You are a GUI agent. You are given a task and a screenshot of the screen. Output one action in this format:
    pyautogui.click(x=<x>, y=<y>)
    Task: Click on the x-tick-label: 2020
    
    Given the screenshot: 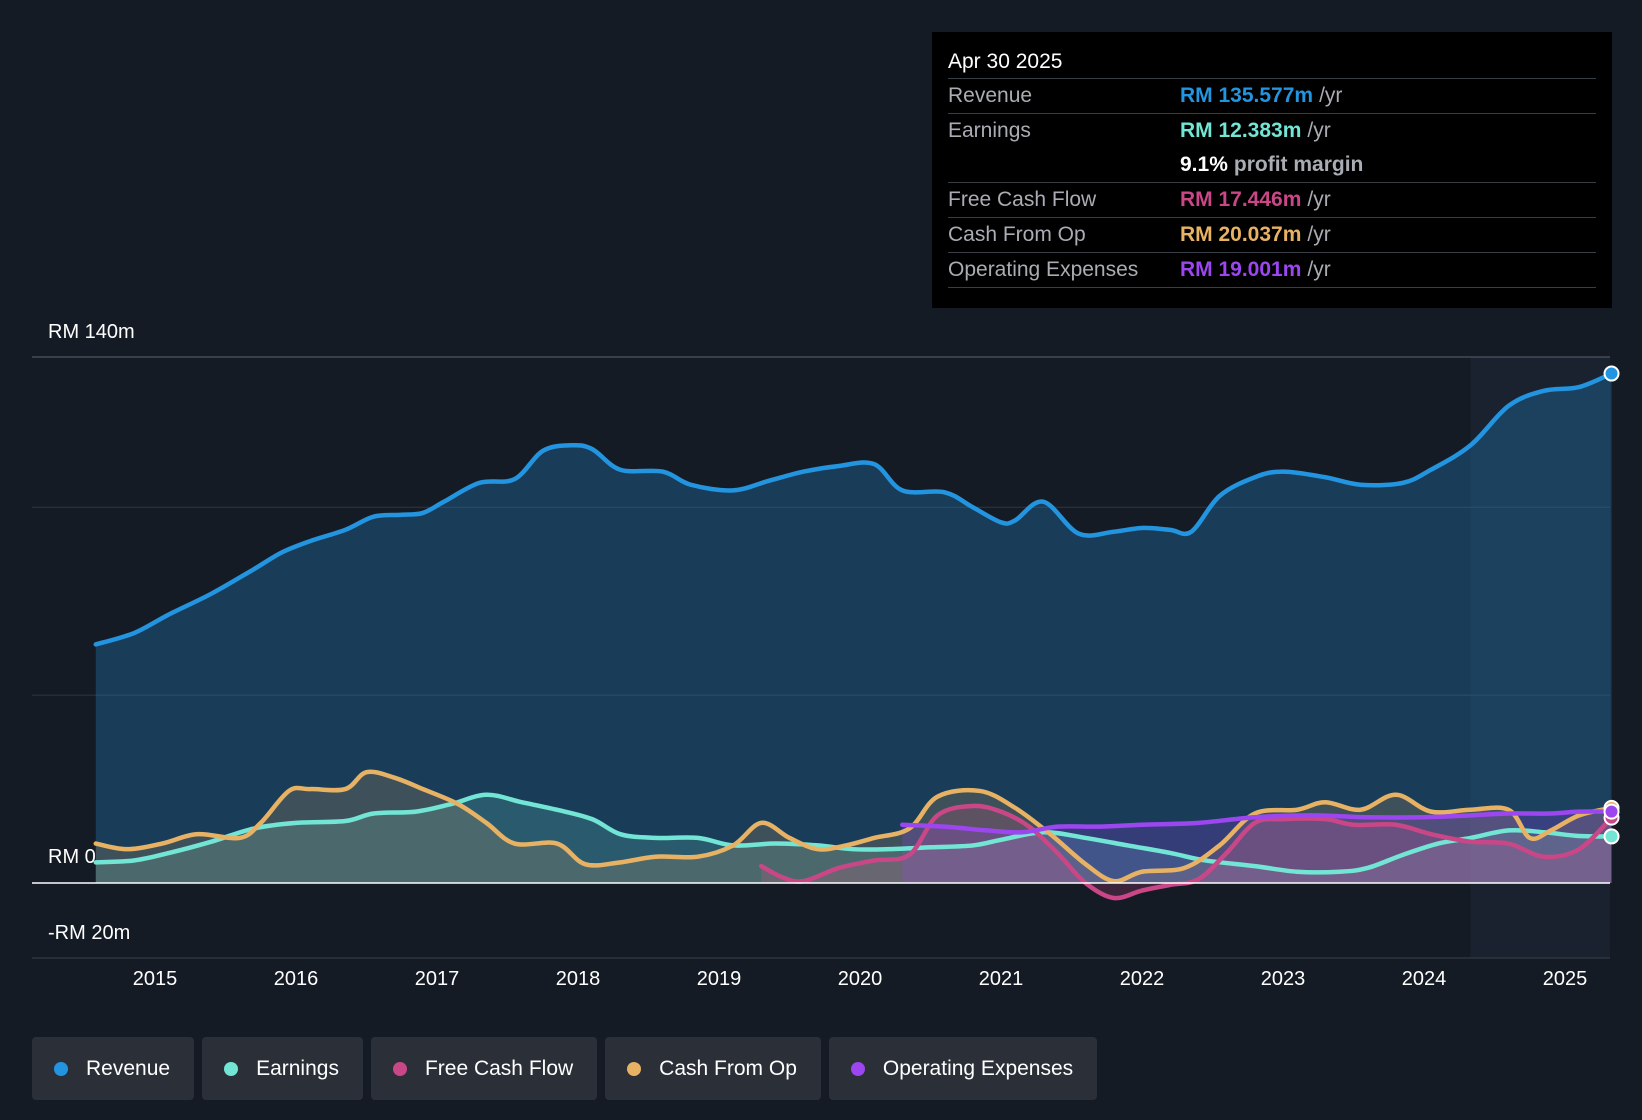 What is the action you would take?
    pyautogui.click(x=860, y=979)
    